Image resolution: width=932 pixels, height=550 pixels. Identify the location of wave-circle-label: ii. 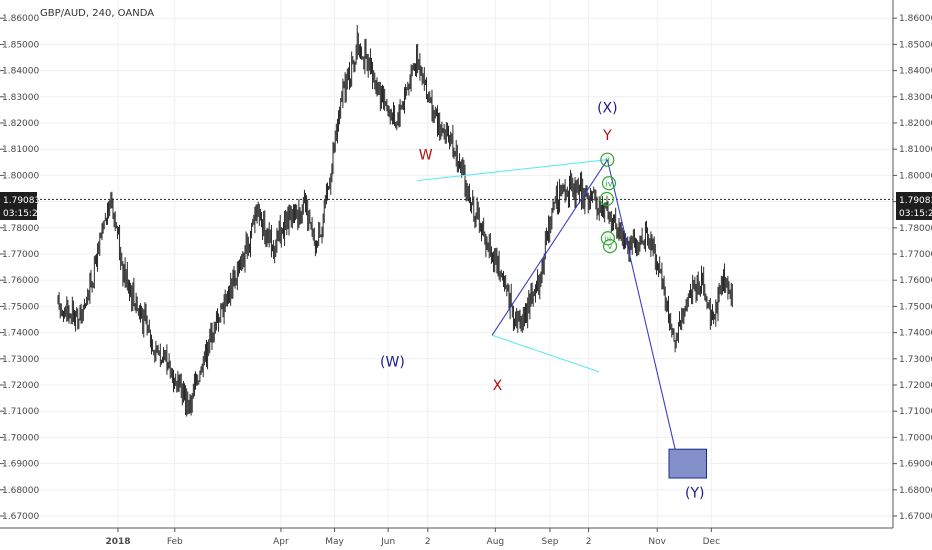
(607, 159).